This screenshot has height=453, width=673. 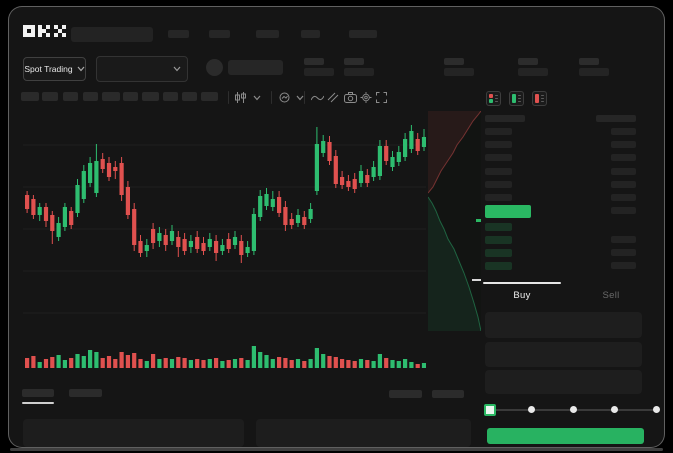 I want to click on logo-side-placeholder, so click(x=112, y=34).